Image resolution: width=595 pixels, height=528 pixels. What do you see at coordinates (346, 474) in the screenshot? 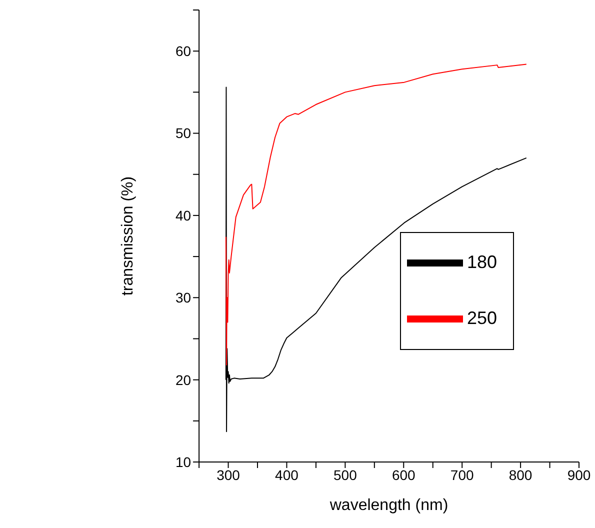
I see `x-tick-label: 500` at bounding box center [346, 474].